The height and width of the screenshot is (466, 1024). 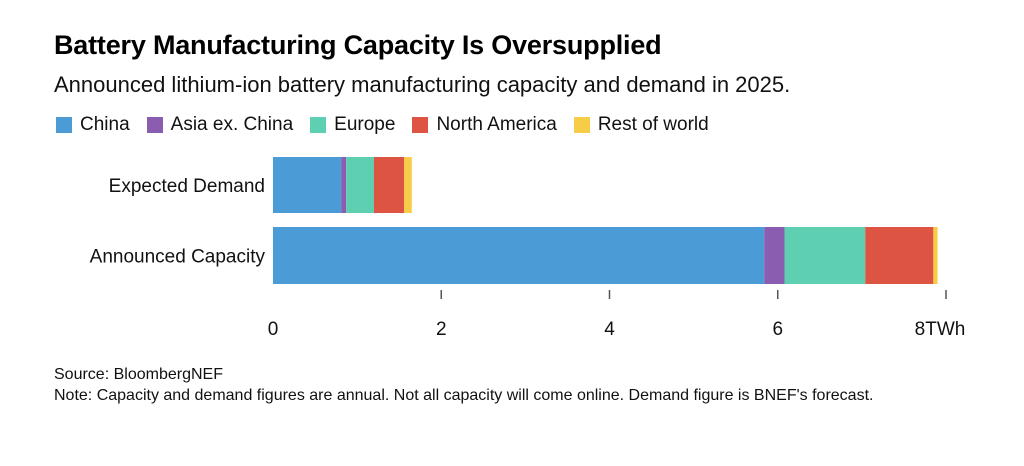 What do you see at coordinates (105, 124) in the screenshot?
I see `legend-label-china: China` at bounding box center [105, 124].